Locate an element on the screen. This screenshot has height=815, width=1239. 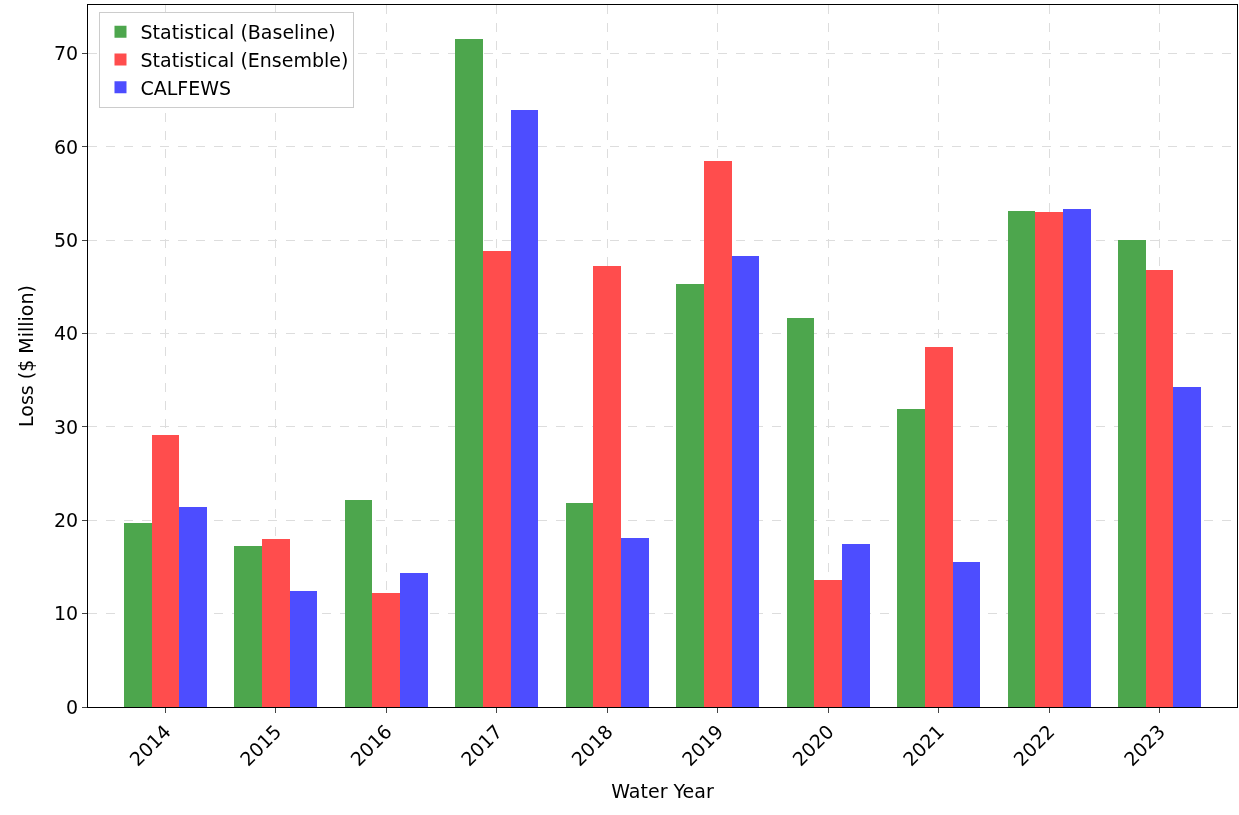
y-tick-label: 60 is located at coordinates (66, 146).